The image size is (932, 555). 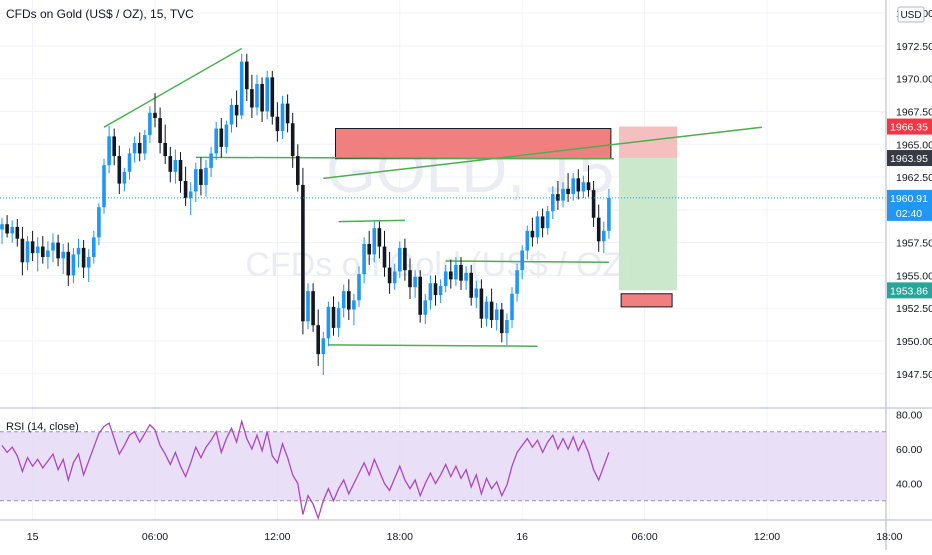 I want to click on chart-title: CFDs on Gold (US$ / OZ), 15, TVC, so click(x=100, y=14).